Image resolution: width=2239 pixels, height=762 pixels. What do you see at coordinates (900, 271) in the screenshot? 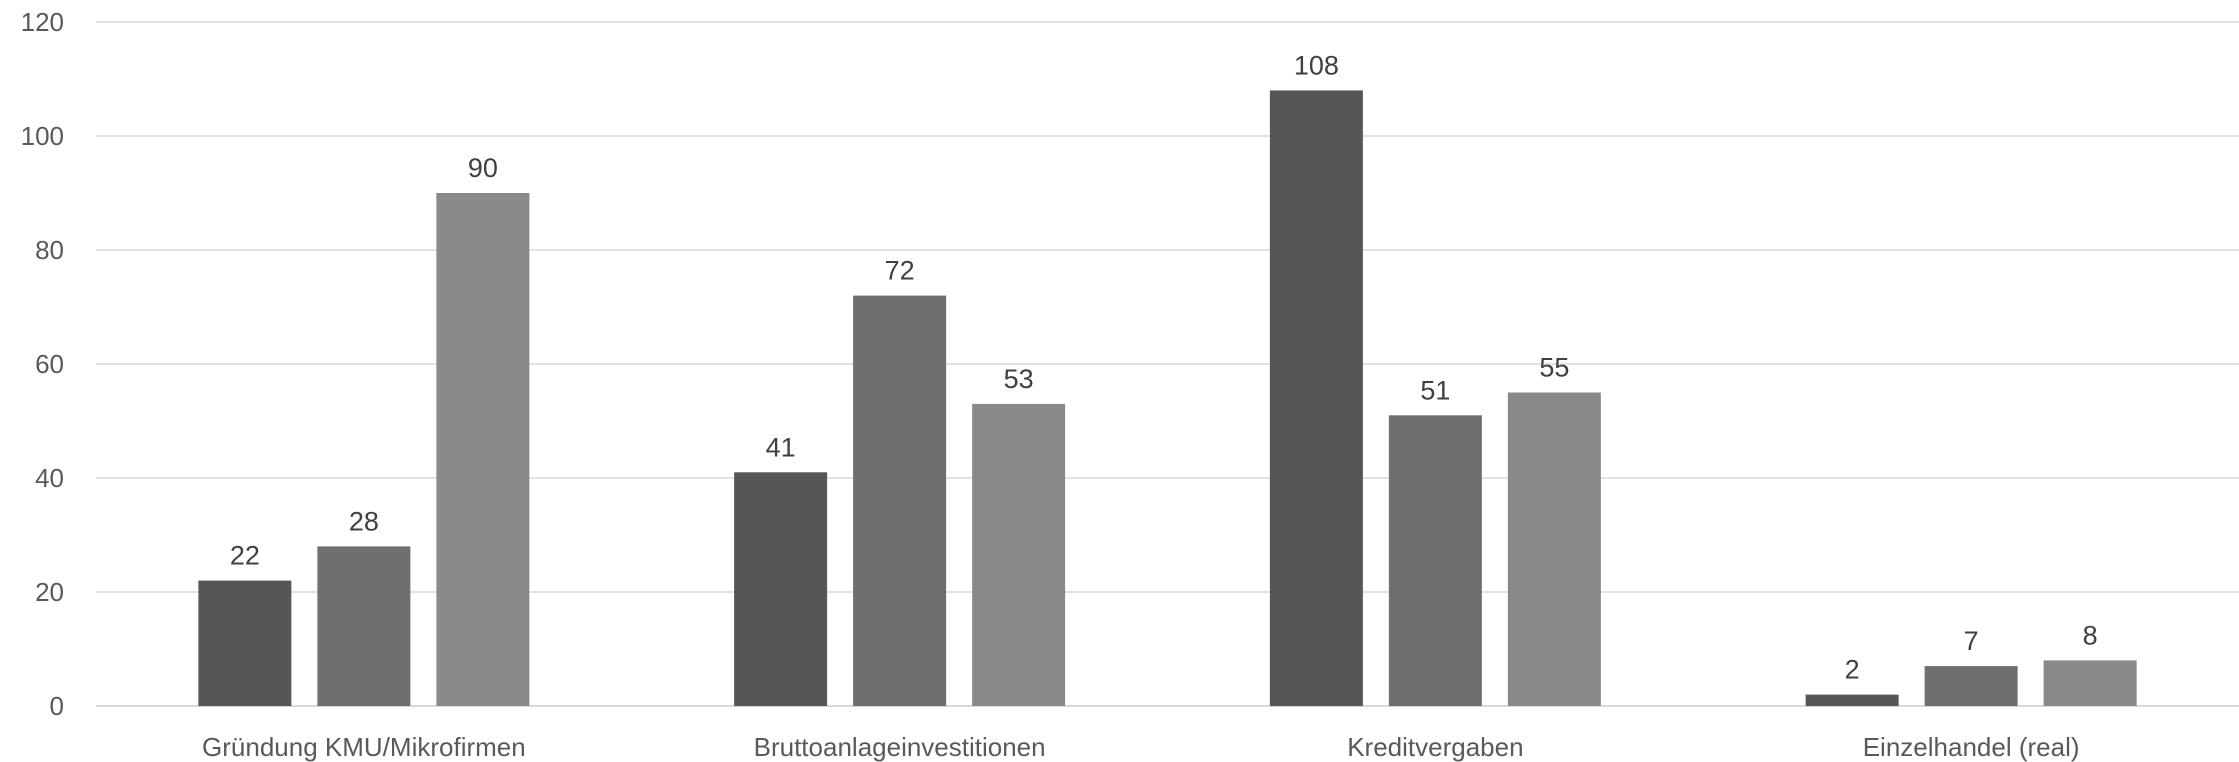
I see `data-label: 72` at bounding box center [900, 271].